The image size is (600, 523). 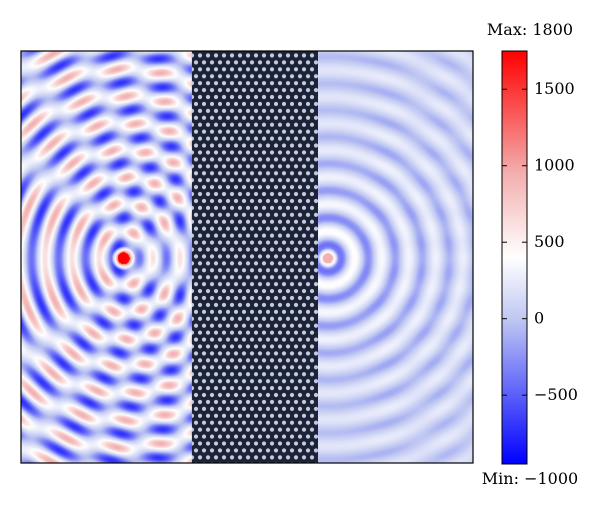 I want to click on colorbar-ticks: 1500 1000 500 0 −500, so click(x=540, y=241).